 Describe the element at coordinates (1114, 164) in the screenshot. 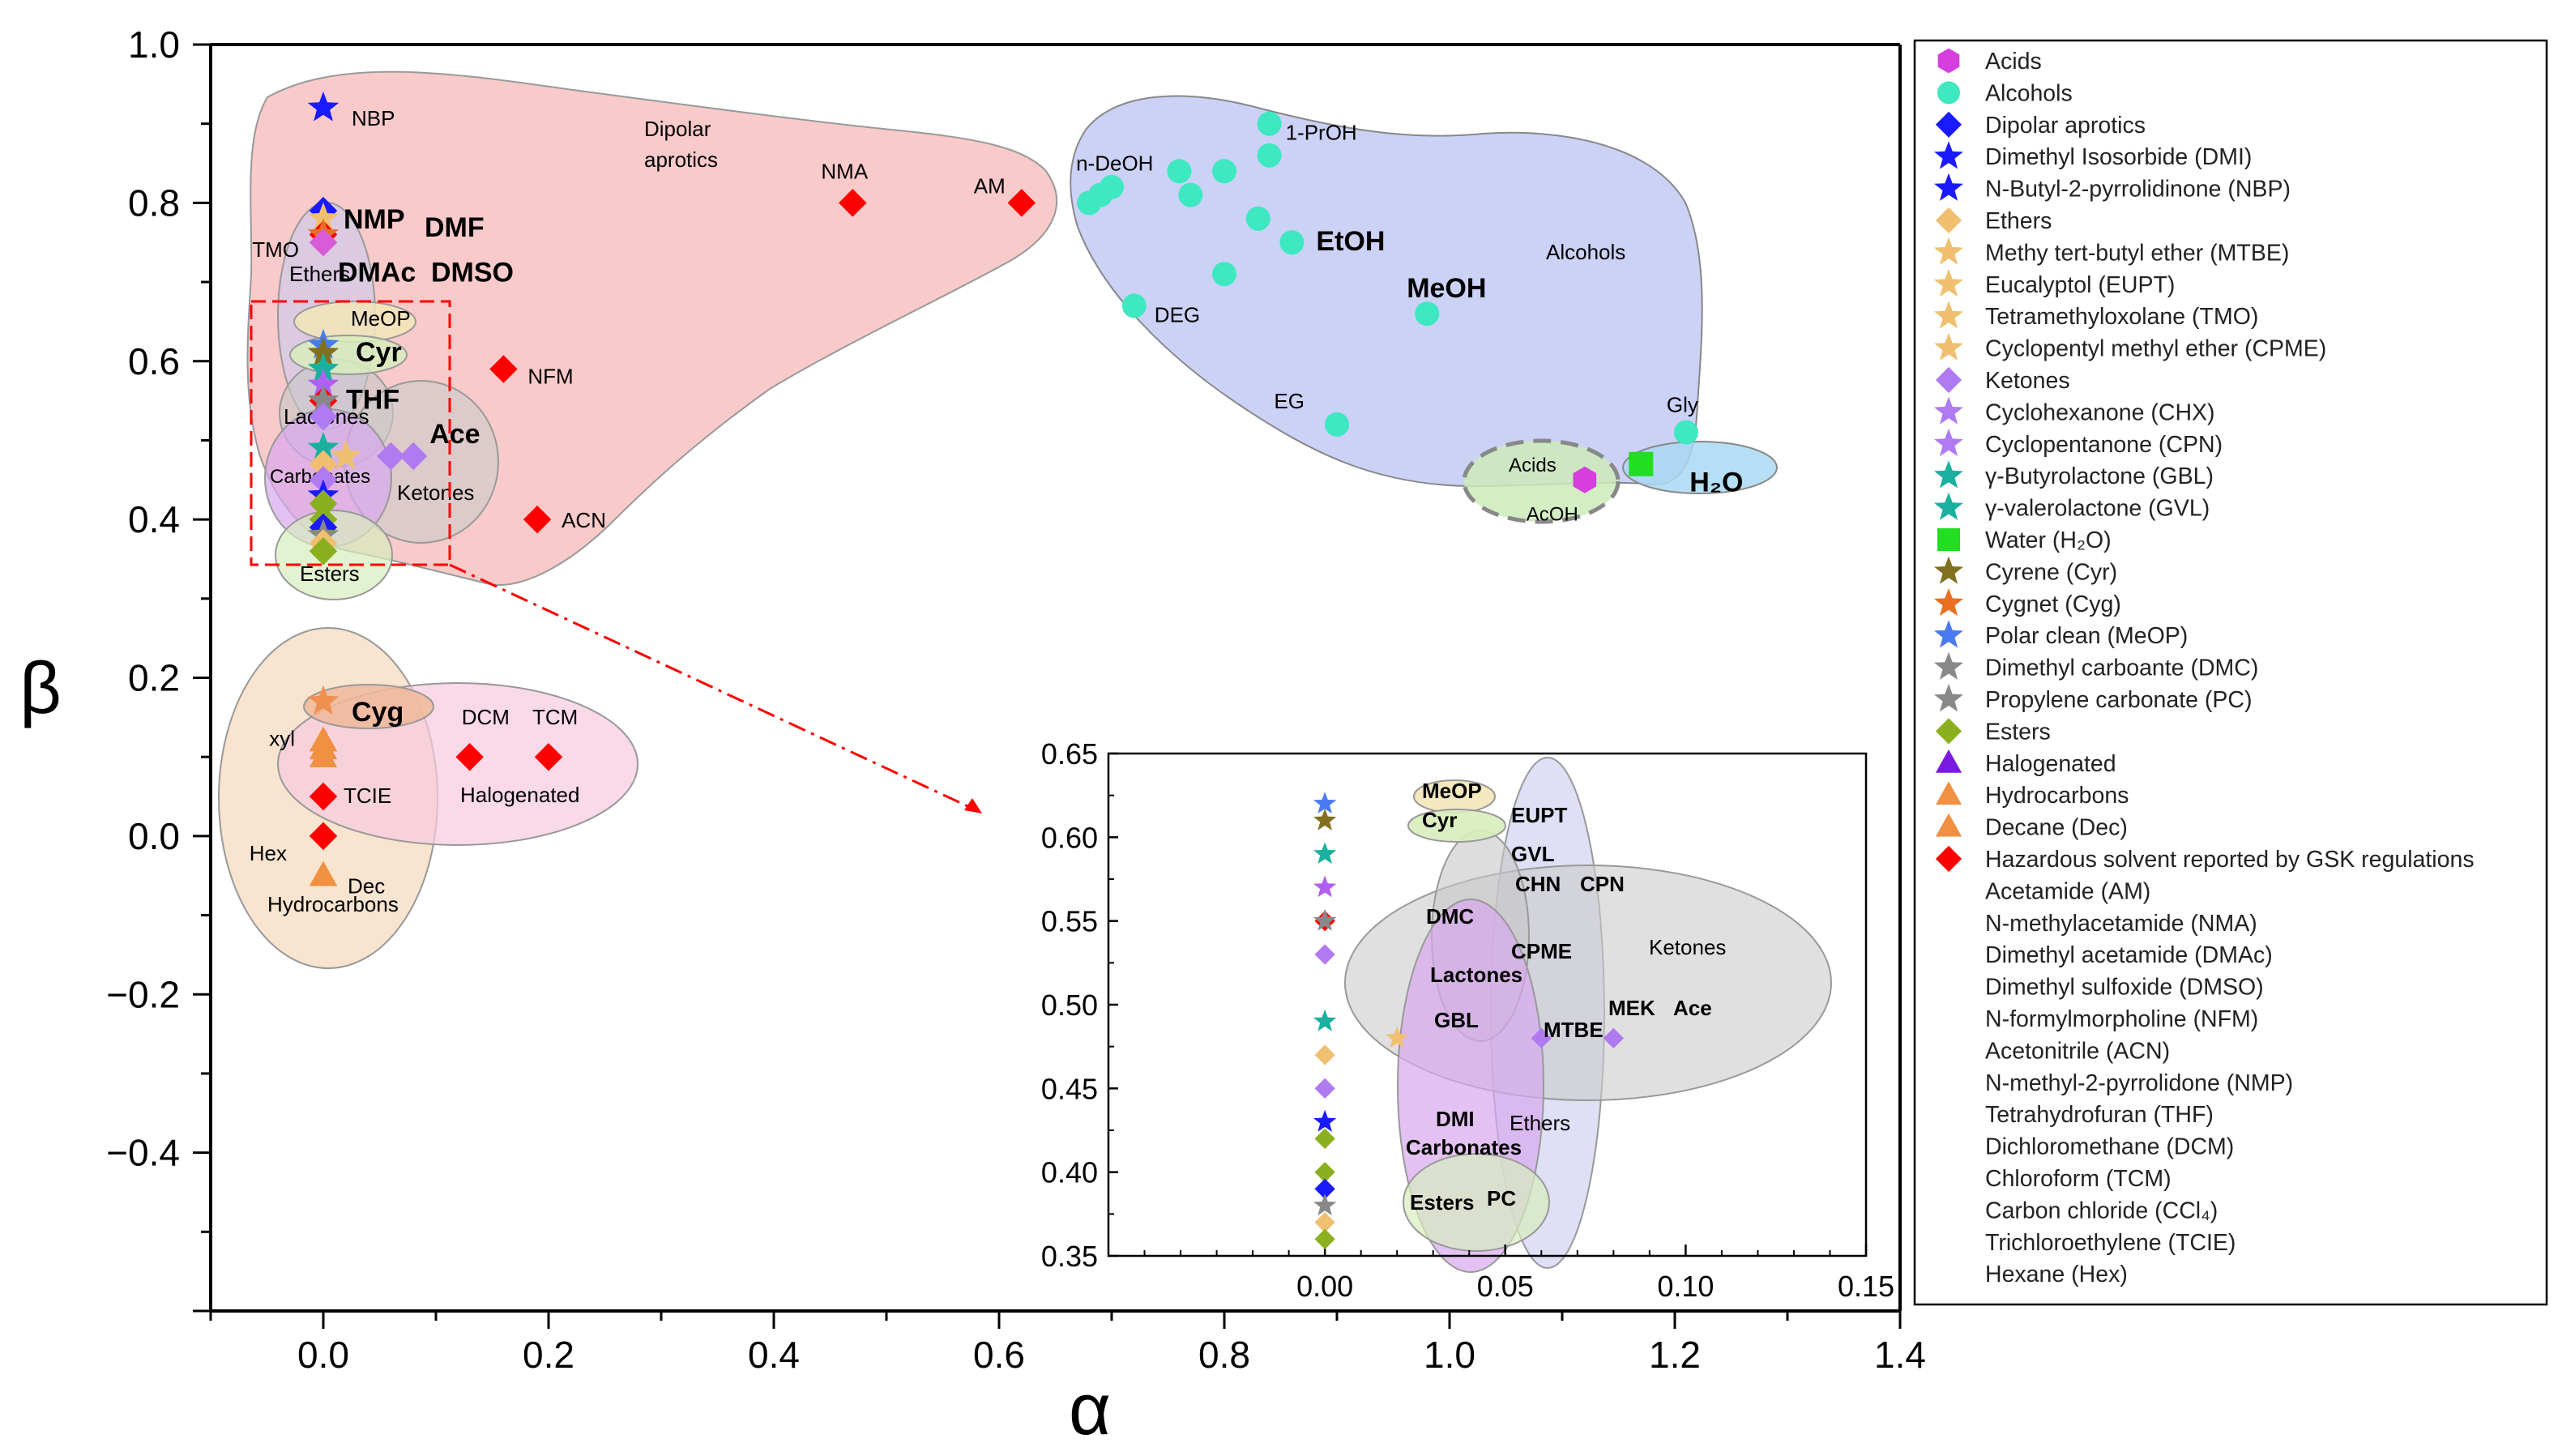

I see `point-label: n-DeOH` at that location.